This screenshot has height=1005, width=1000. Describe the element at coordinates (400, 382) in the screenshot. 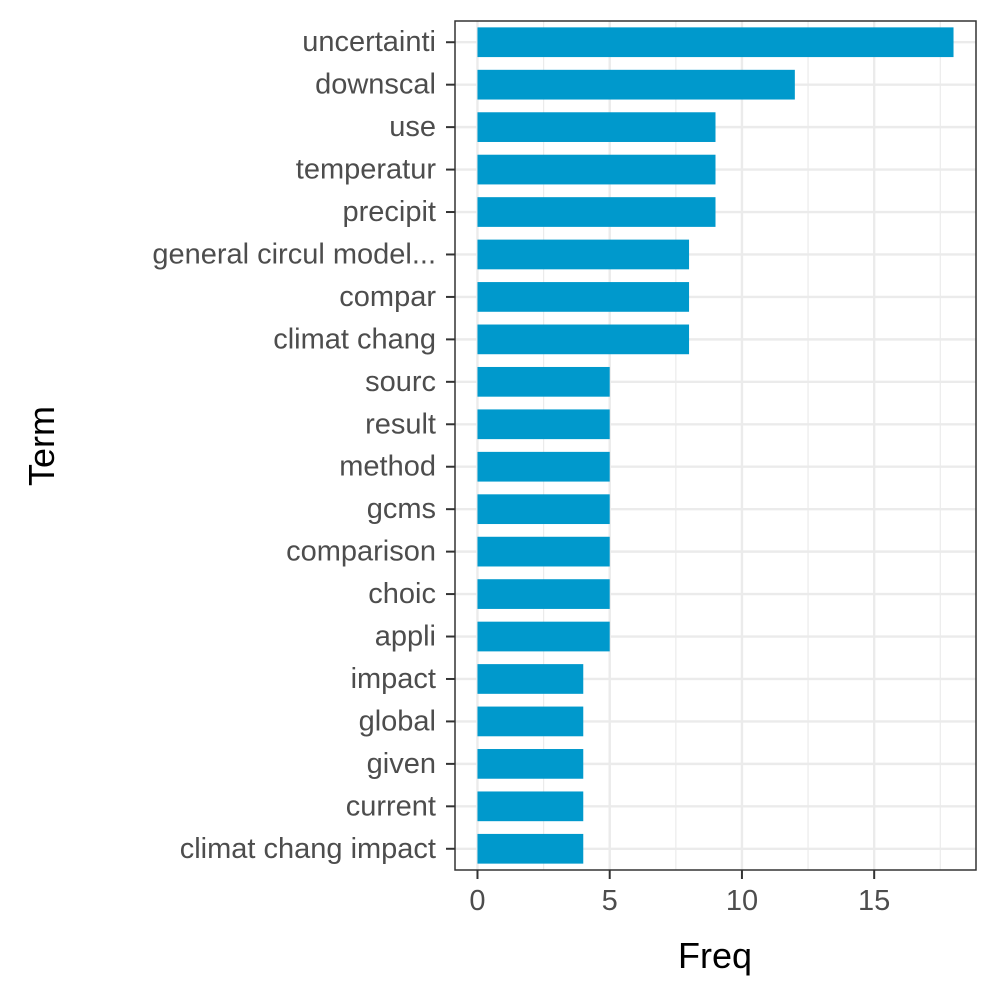

I see `y-tick-label: sourc` at that location.